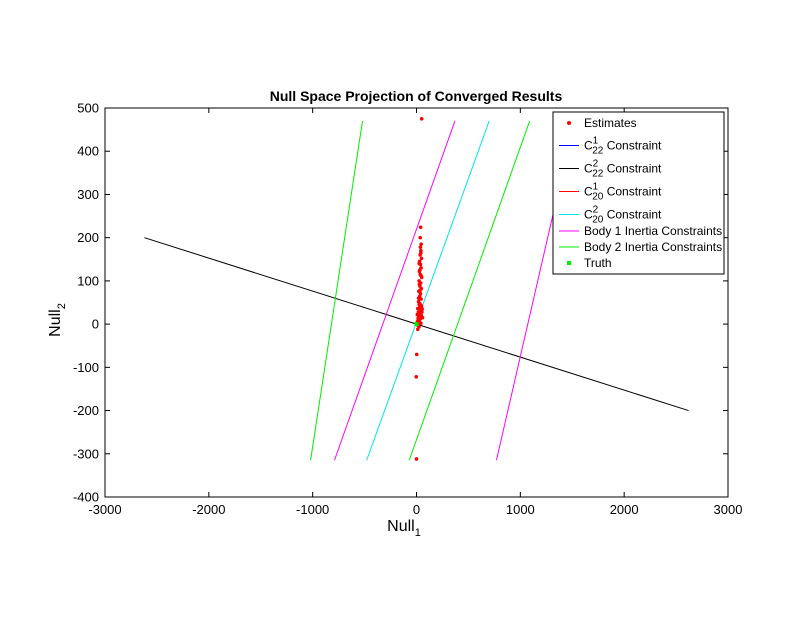 The width and height of the screenshot is (806, 623). I want to click on legend-item-c20_1: C1 20 Constraint, so click(610, 192).